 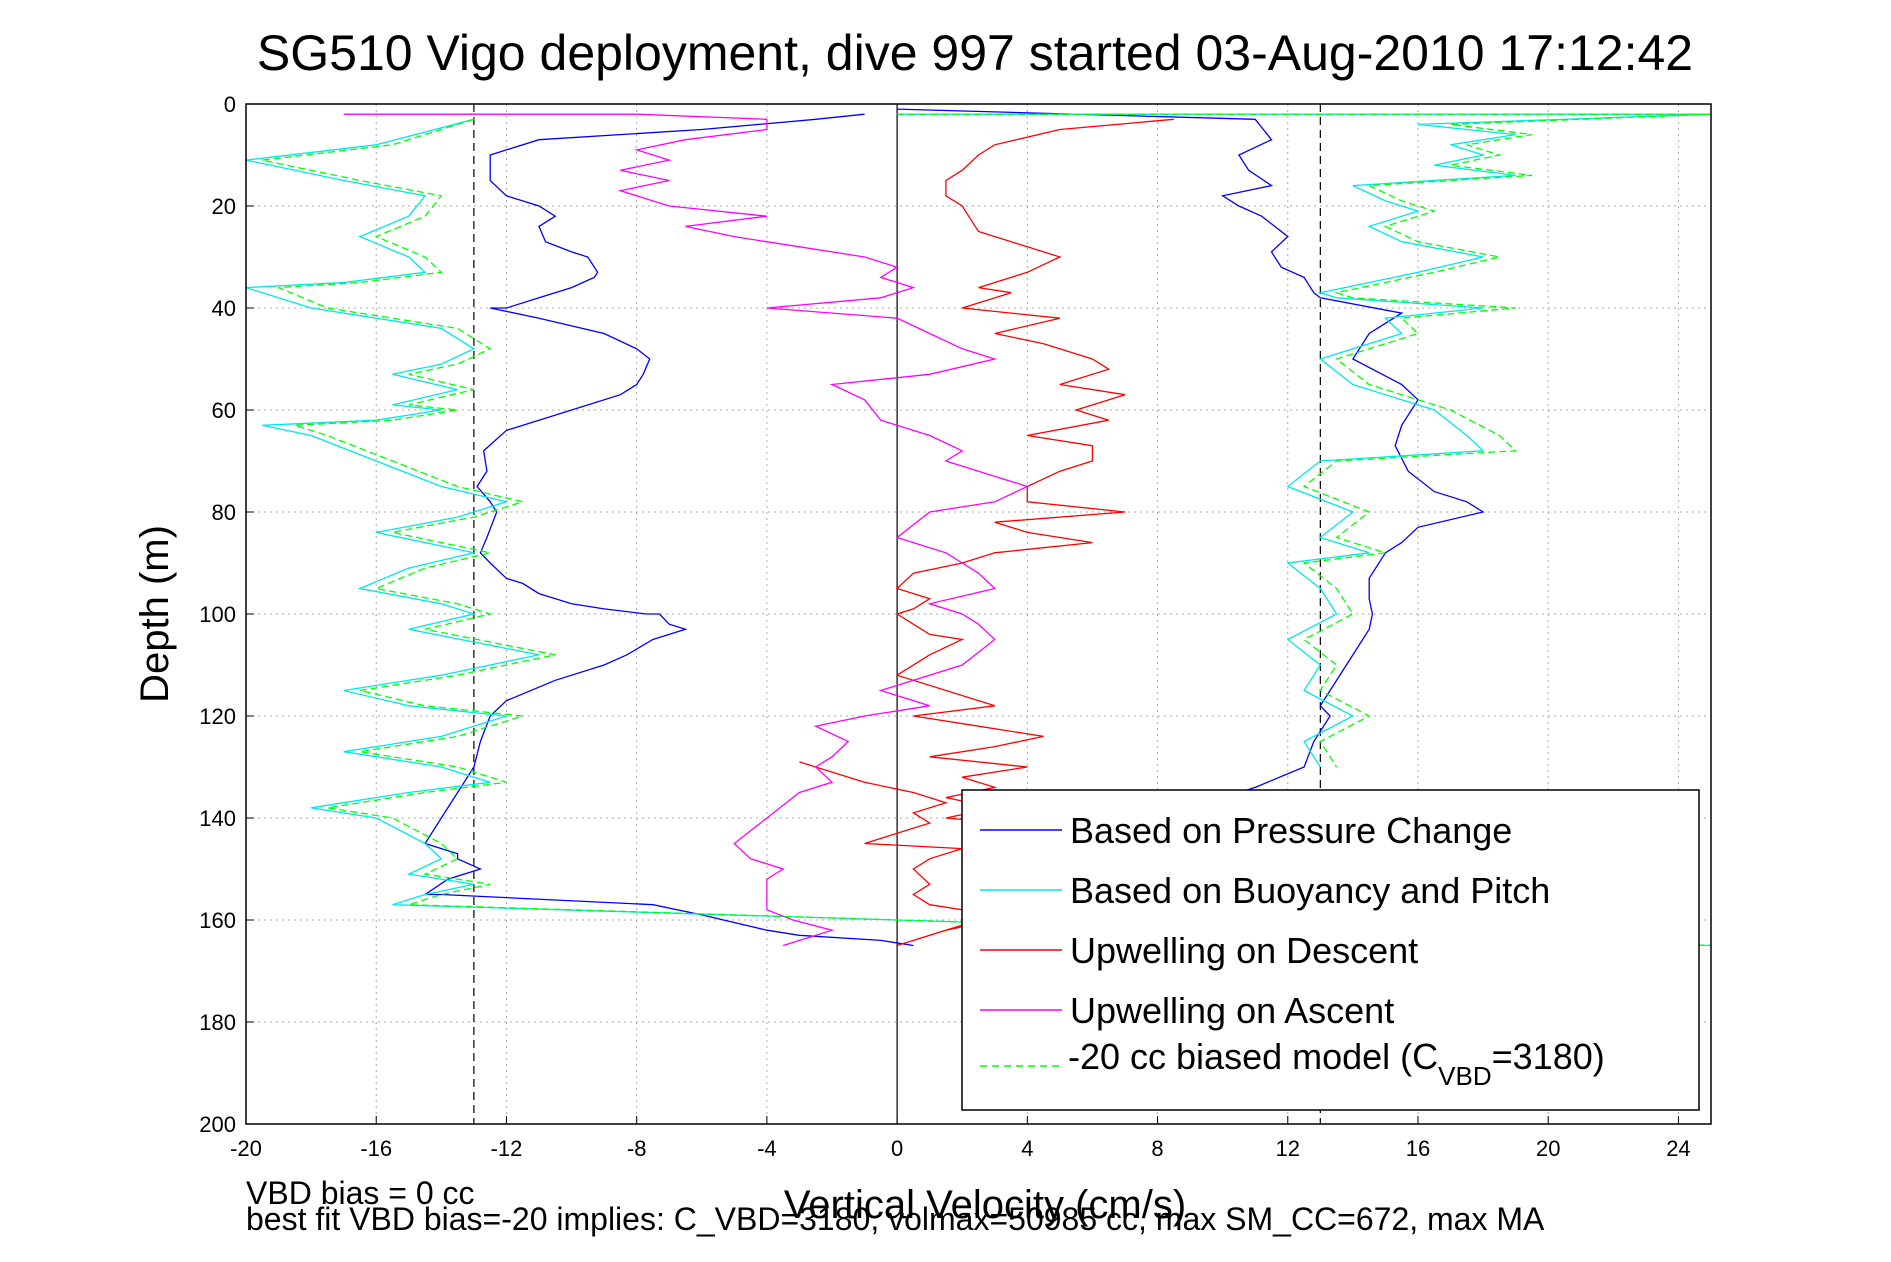 I want to click on y-tick-label: 100, so click(x=217, y=614).